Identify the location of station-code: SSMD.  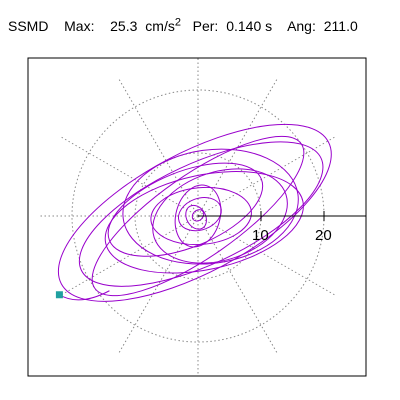
(28, 26).